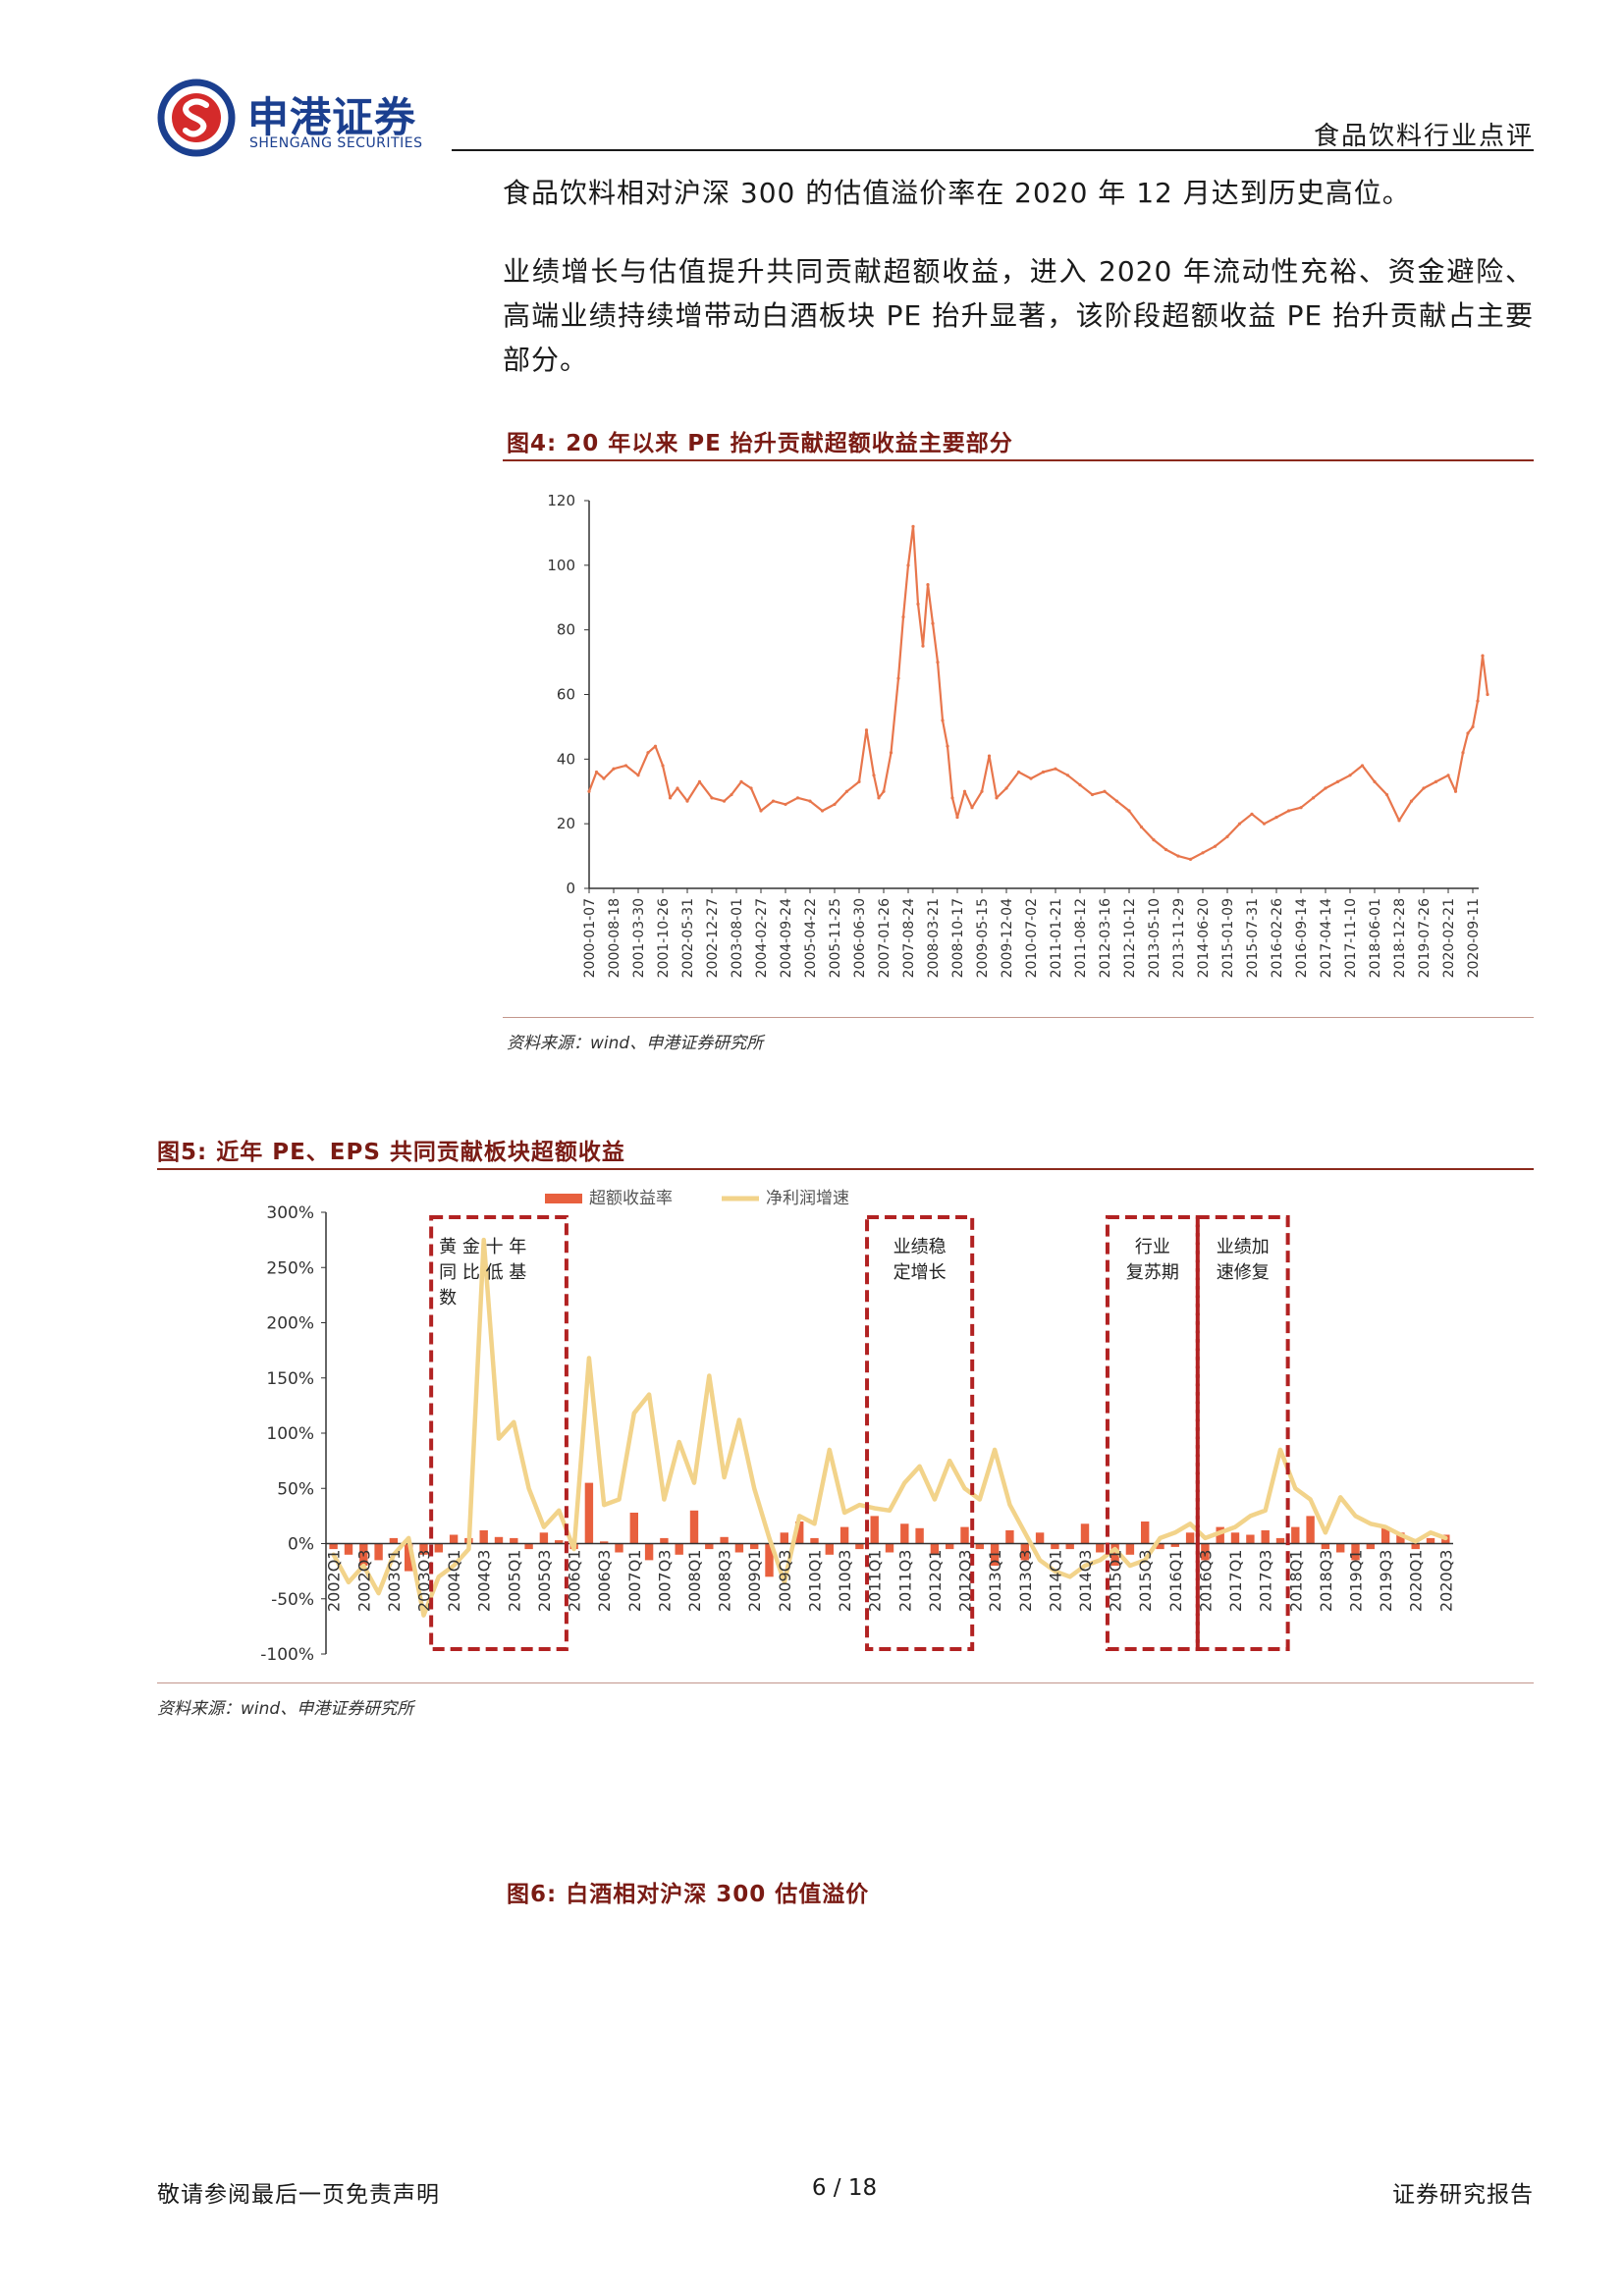 Image resolution: width=1624 pixels, height=2296 pixels. I want to click on x-tick-label: 2006Q1, so click(575, 1582).